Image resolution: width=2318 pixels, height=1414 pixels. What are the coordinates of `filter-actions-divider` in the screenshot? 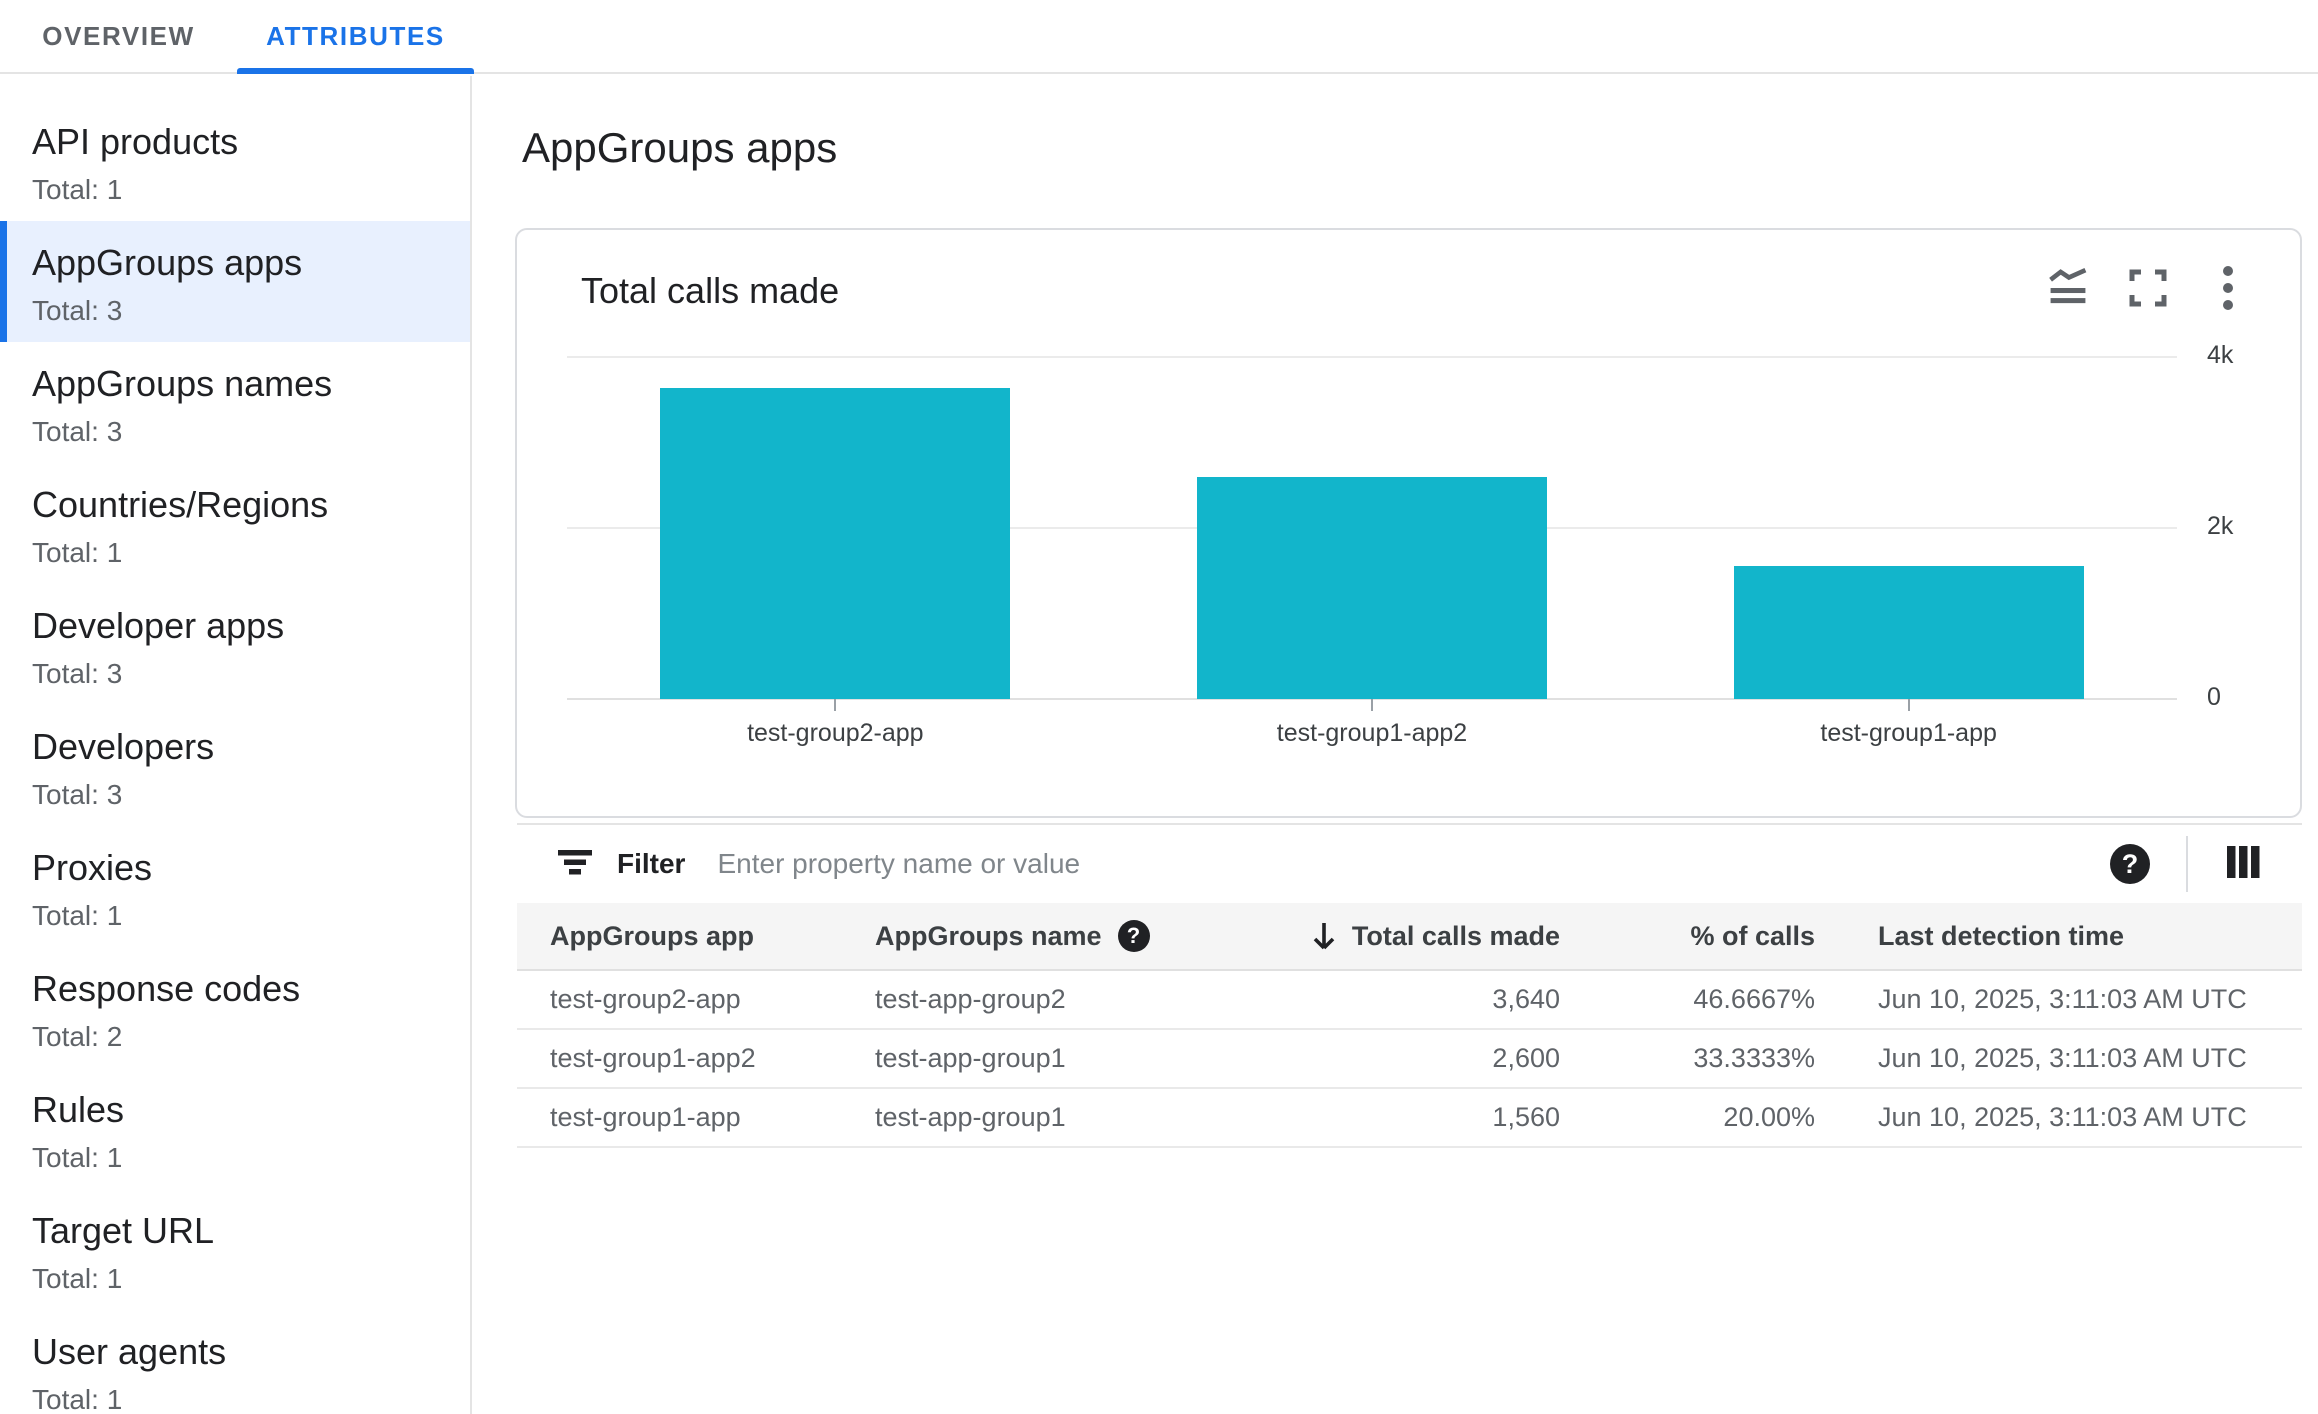 It's located at (2187, 864).